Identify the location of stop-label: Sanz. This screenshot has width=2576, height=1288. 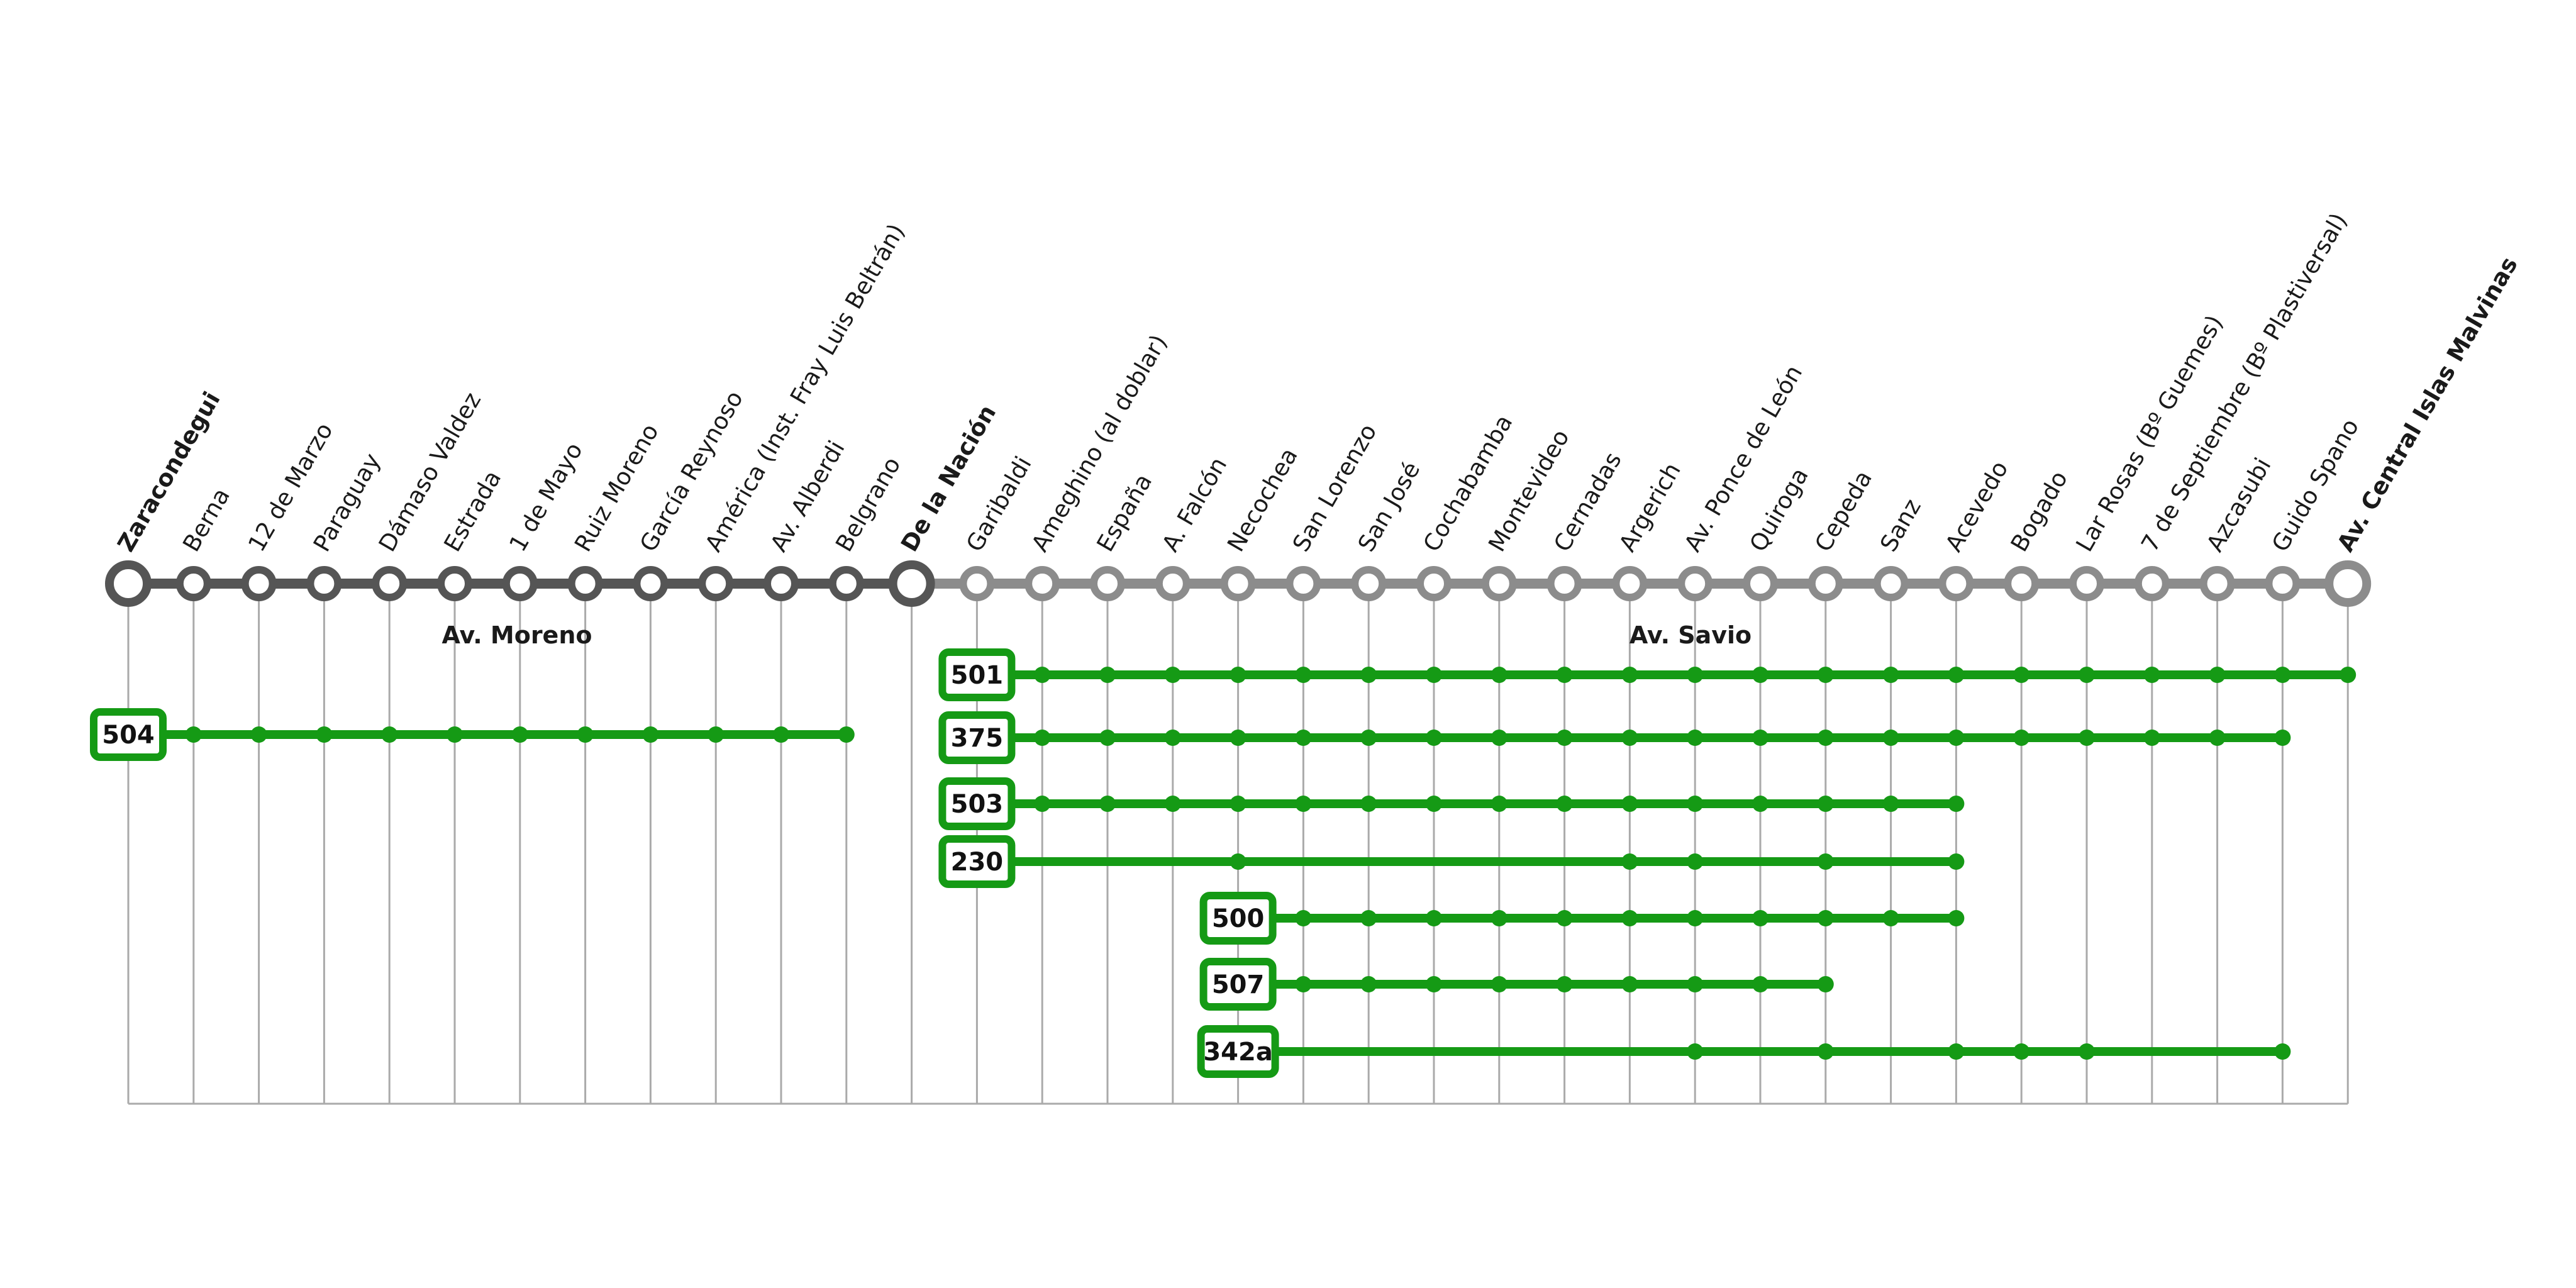
(1900, 525).